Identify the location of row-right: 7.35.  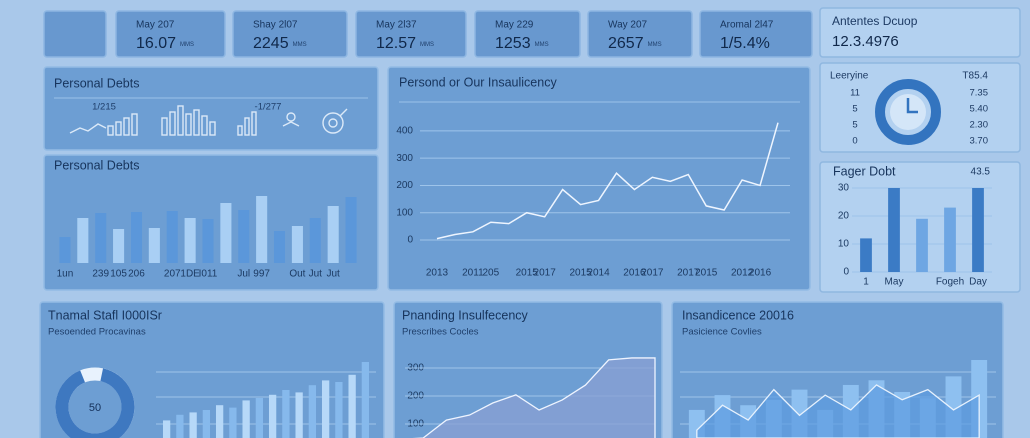
(979, 93).